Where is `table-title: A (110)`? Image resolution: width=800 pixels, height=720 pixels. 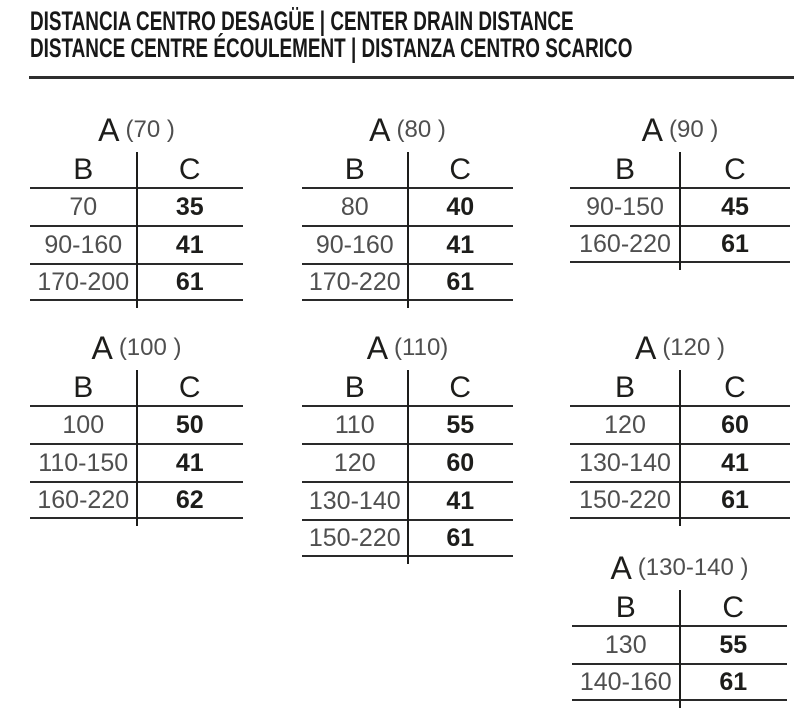
table-title: A (110) is located at coordinates (407, 348).